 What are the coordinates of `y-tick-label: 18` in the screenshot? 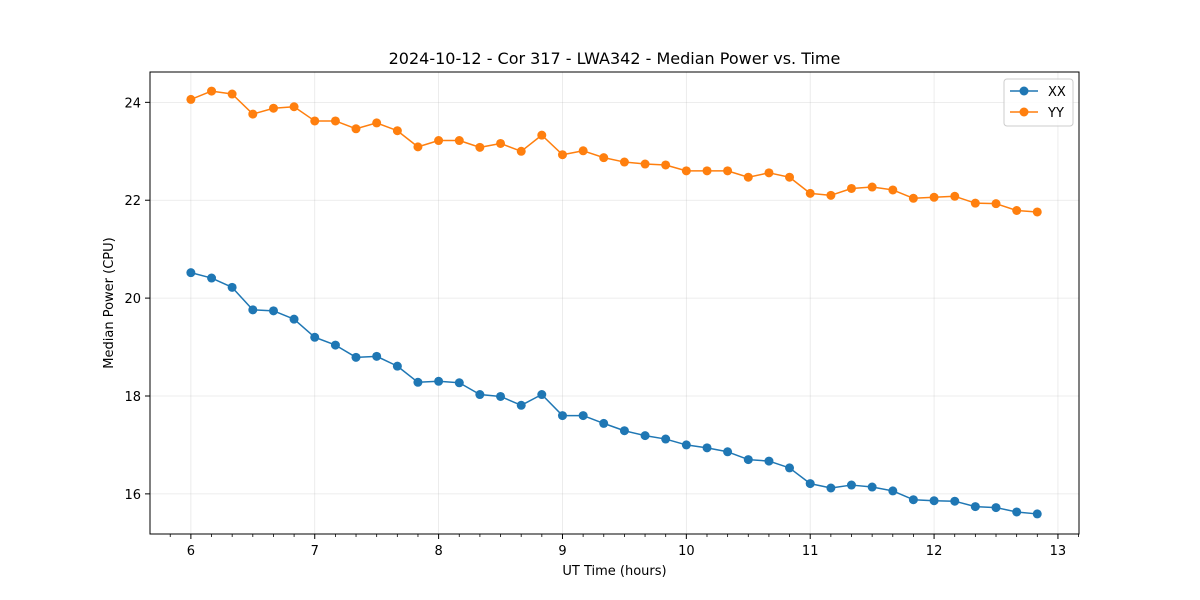 It's located at (132, 397).